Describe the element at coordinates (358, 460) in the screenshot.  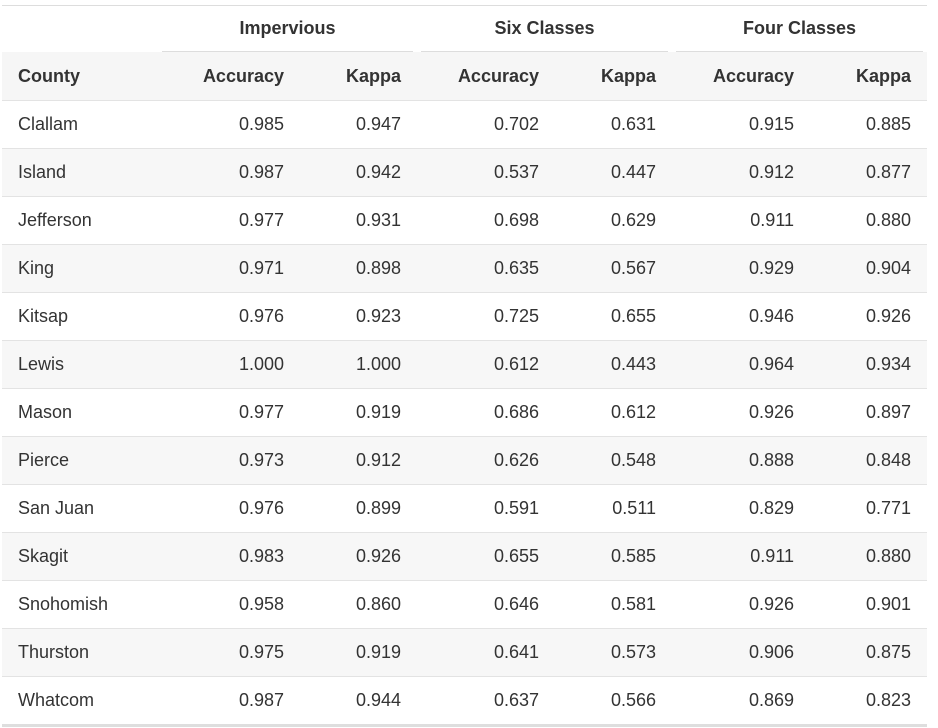
I see `impervious-kappa-cell: 0.912` at that location.